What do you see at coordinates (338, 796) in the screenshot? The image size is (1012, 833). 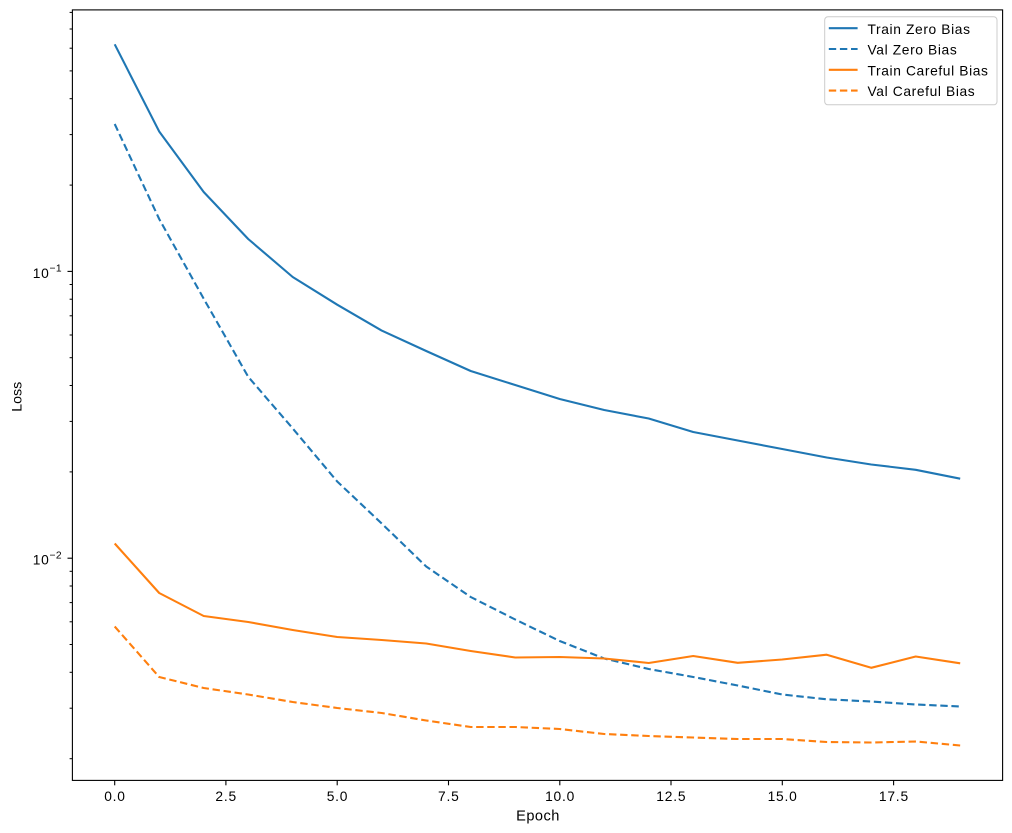 I see `svg-text: 5.0` at bounding box center [338, 796].